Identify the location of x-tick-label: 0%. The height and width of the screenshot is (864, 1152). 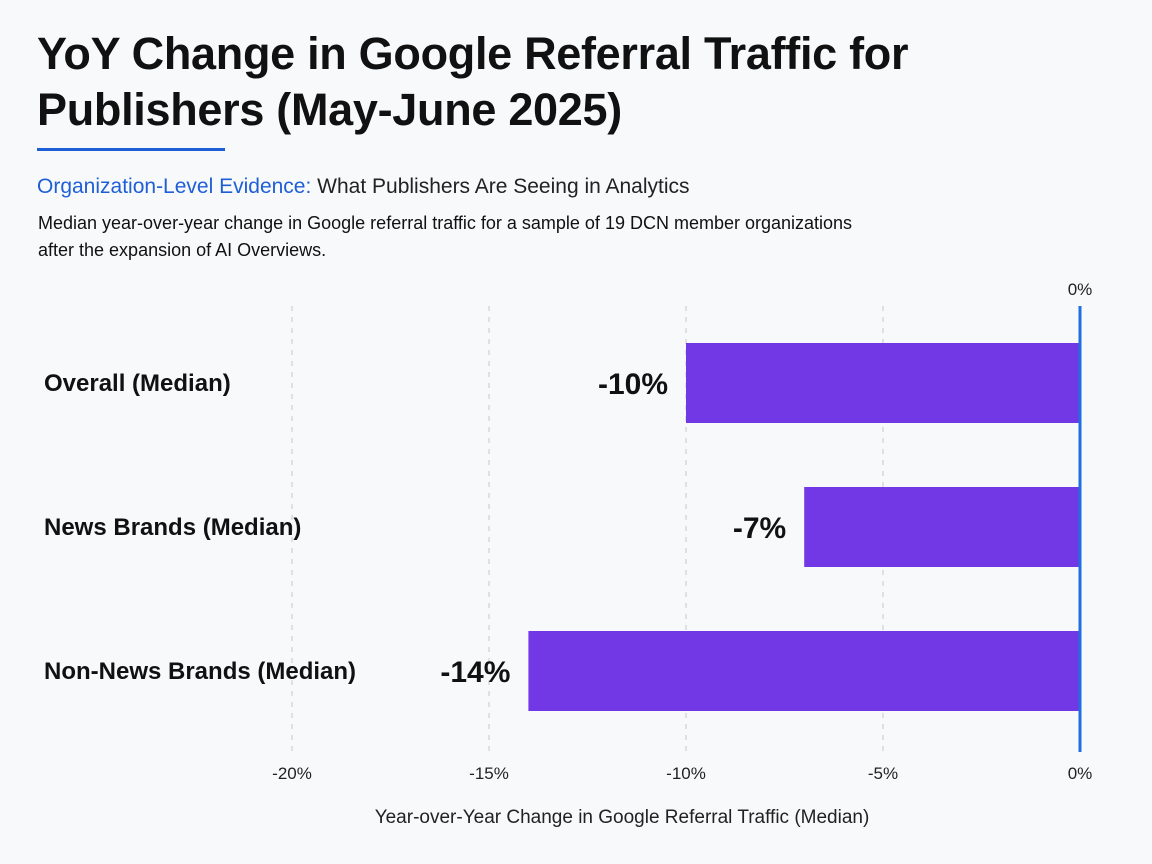
(1080, 773).